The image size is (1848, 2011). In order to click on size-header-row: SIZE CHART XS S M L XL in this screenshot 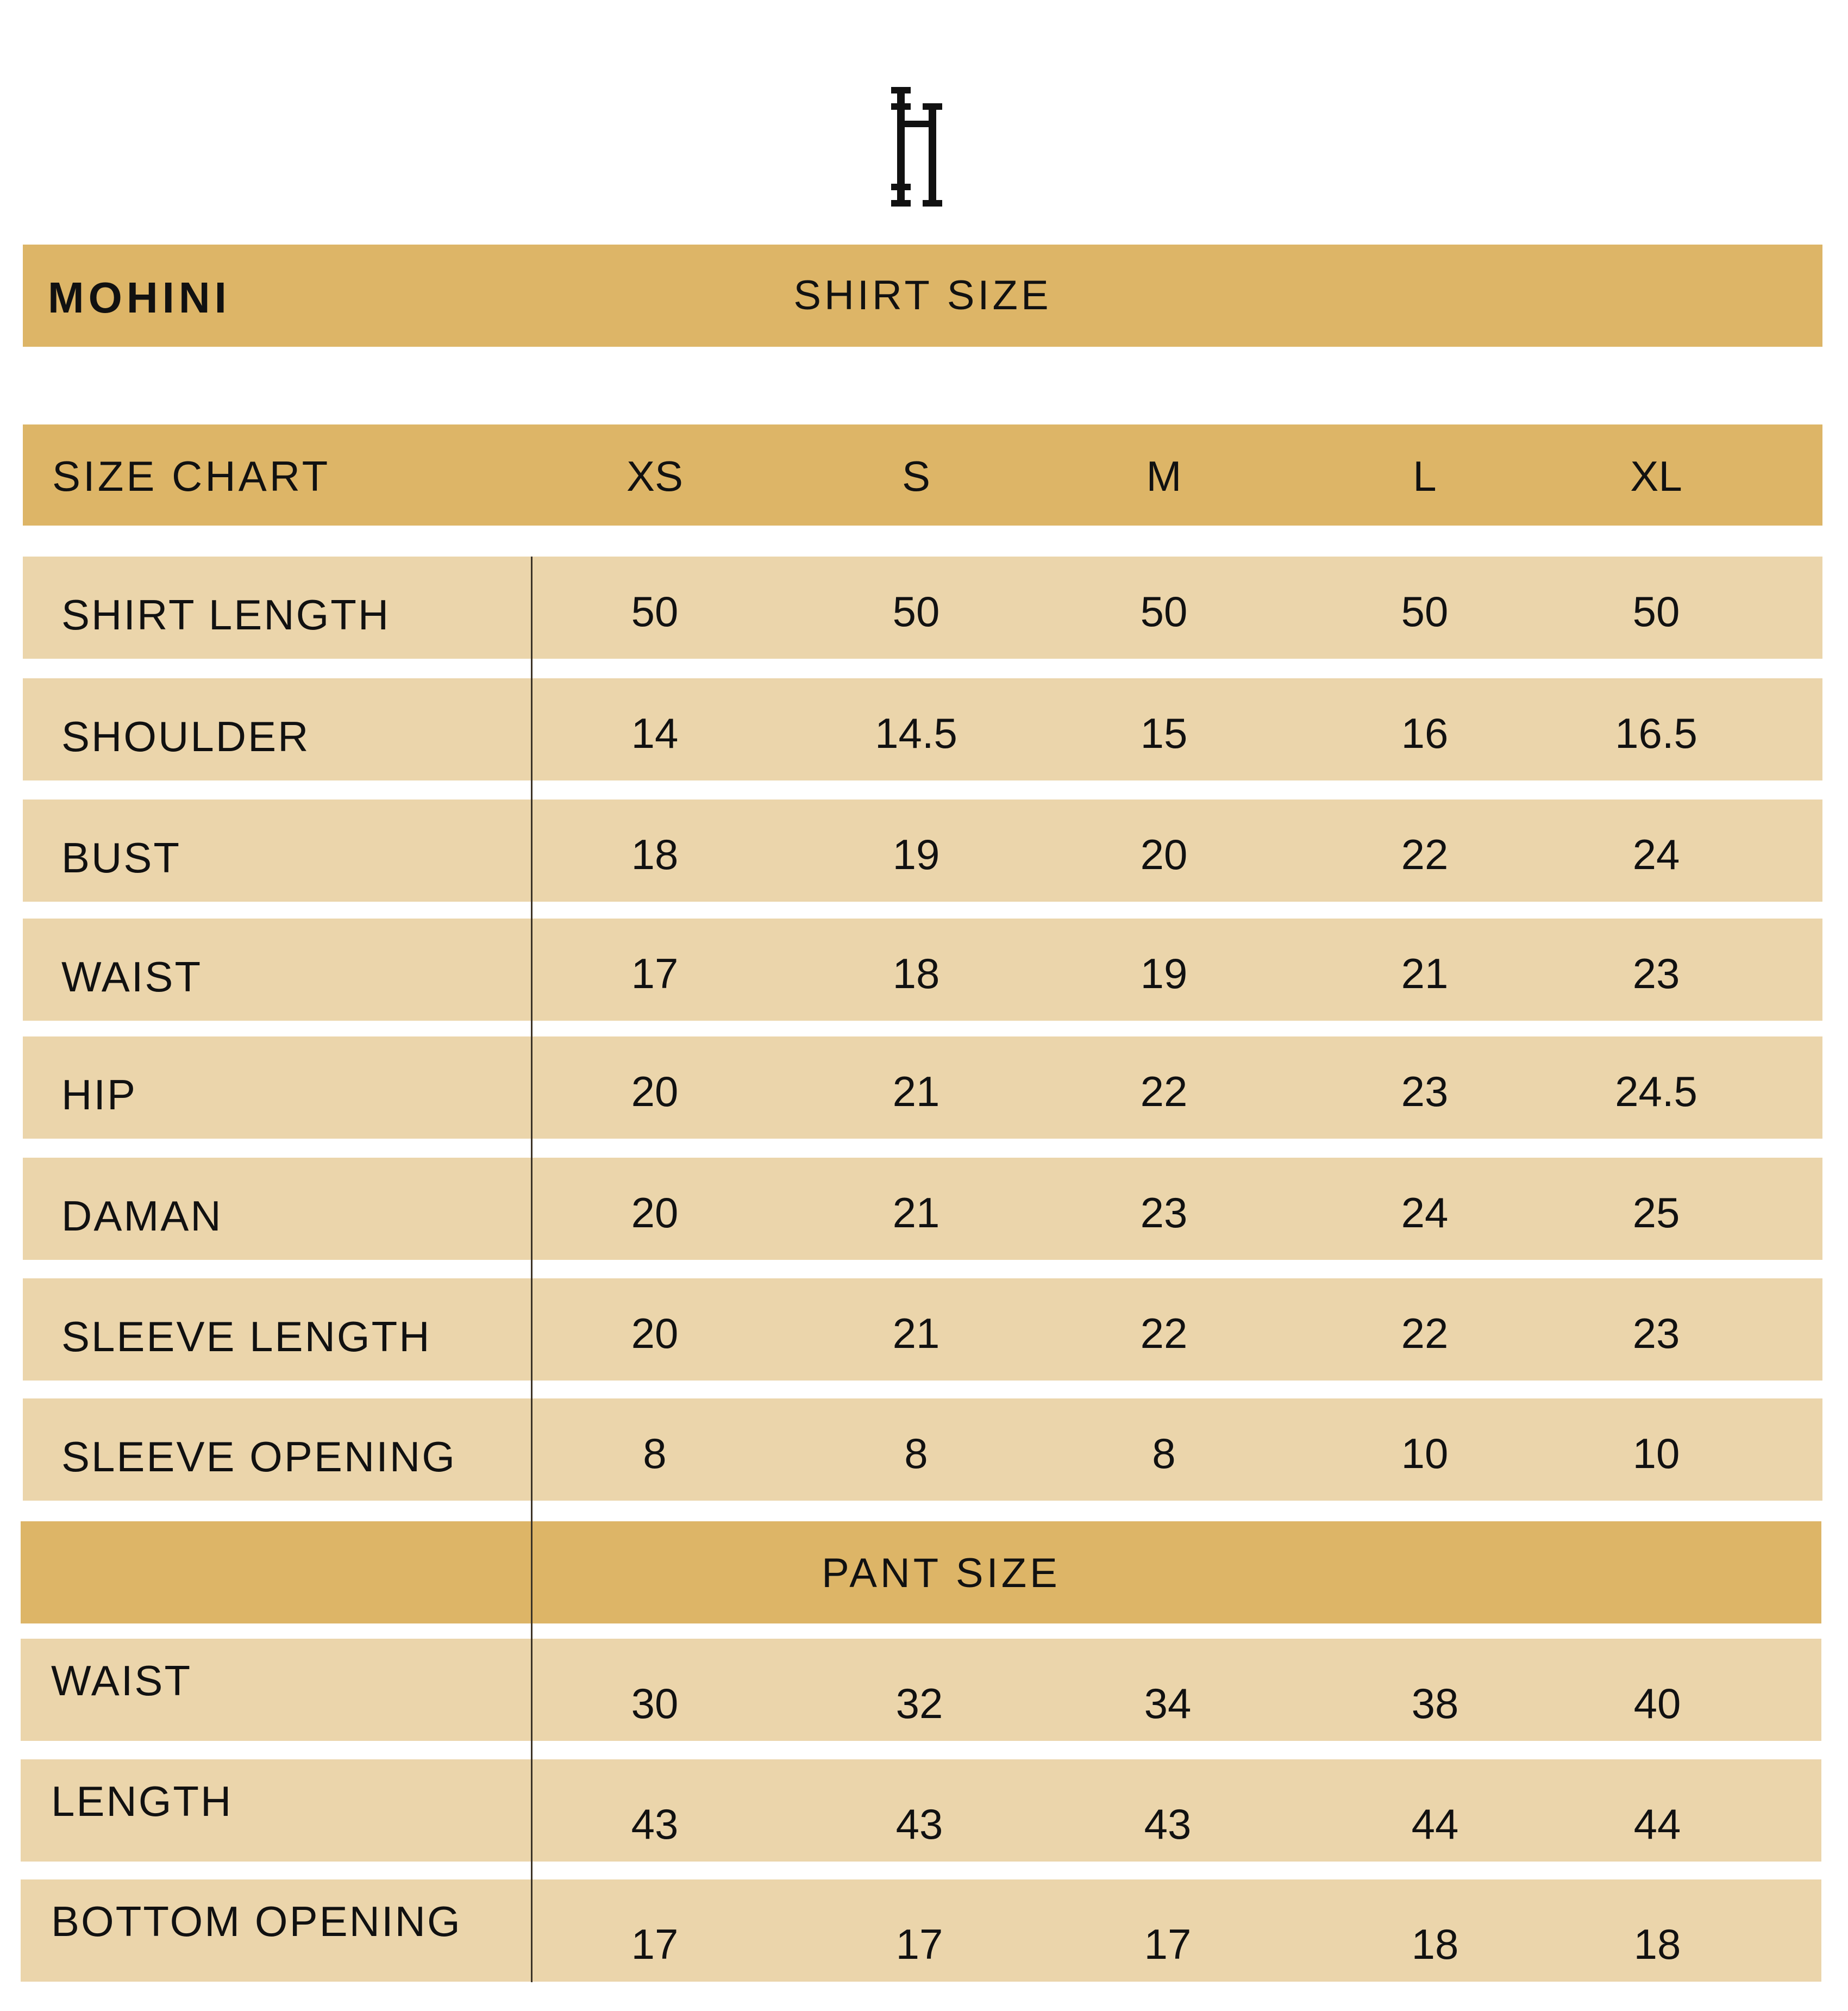, I will do `click(923, 475)`.